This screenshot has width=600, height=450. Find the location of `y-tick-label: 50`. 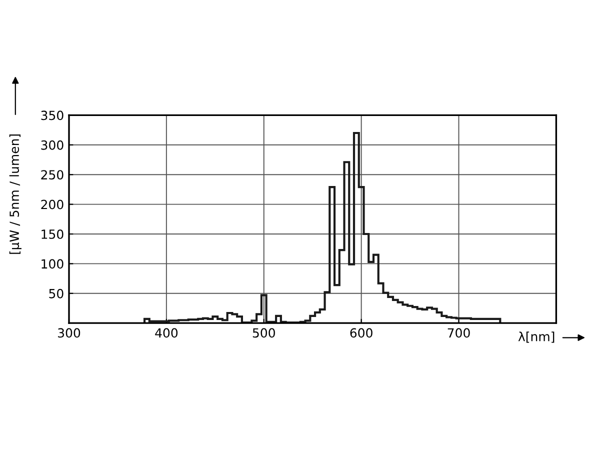

y-tick-label: 50 is located at coordinates (56, 293).